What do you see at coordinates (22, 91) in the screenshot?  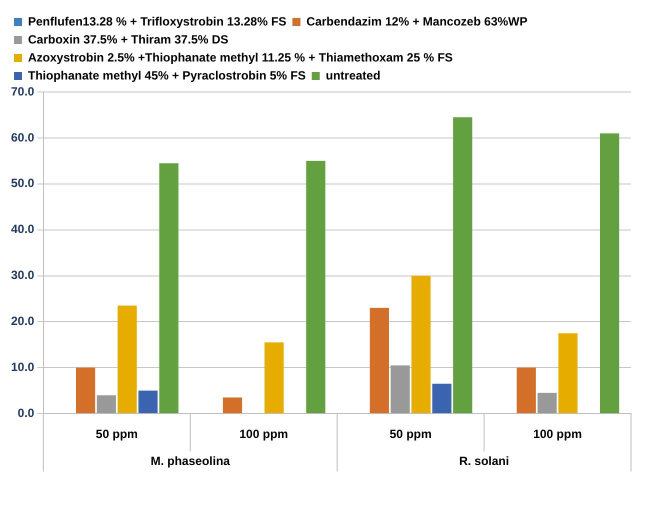 I see `y-tick-label: 70.0` at bounding box center [22, 91].